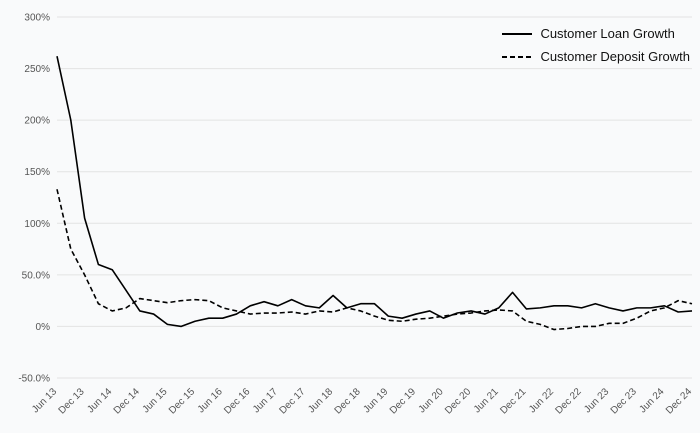 Image resolution: width=700 pixels, height=433 pixels. What do you see at coordinates (541, 400) in the screenshot?
I see `x-axis-tick-label: Jun 22` at bounding box center [541, 400].